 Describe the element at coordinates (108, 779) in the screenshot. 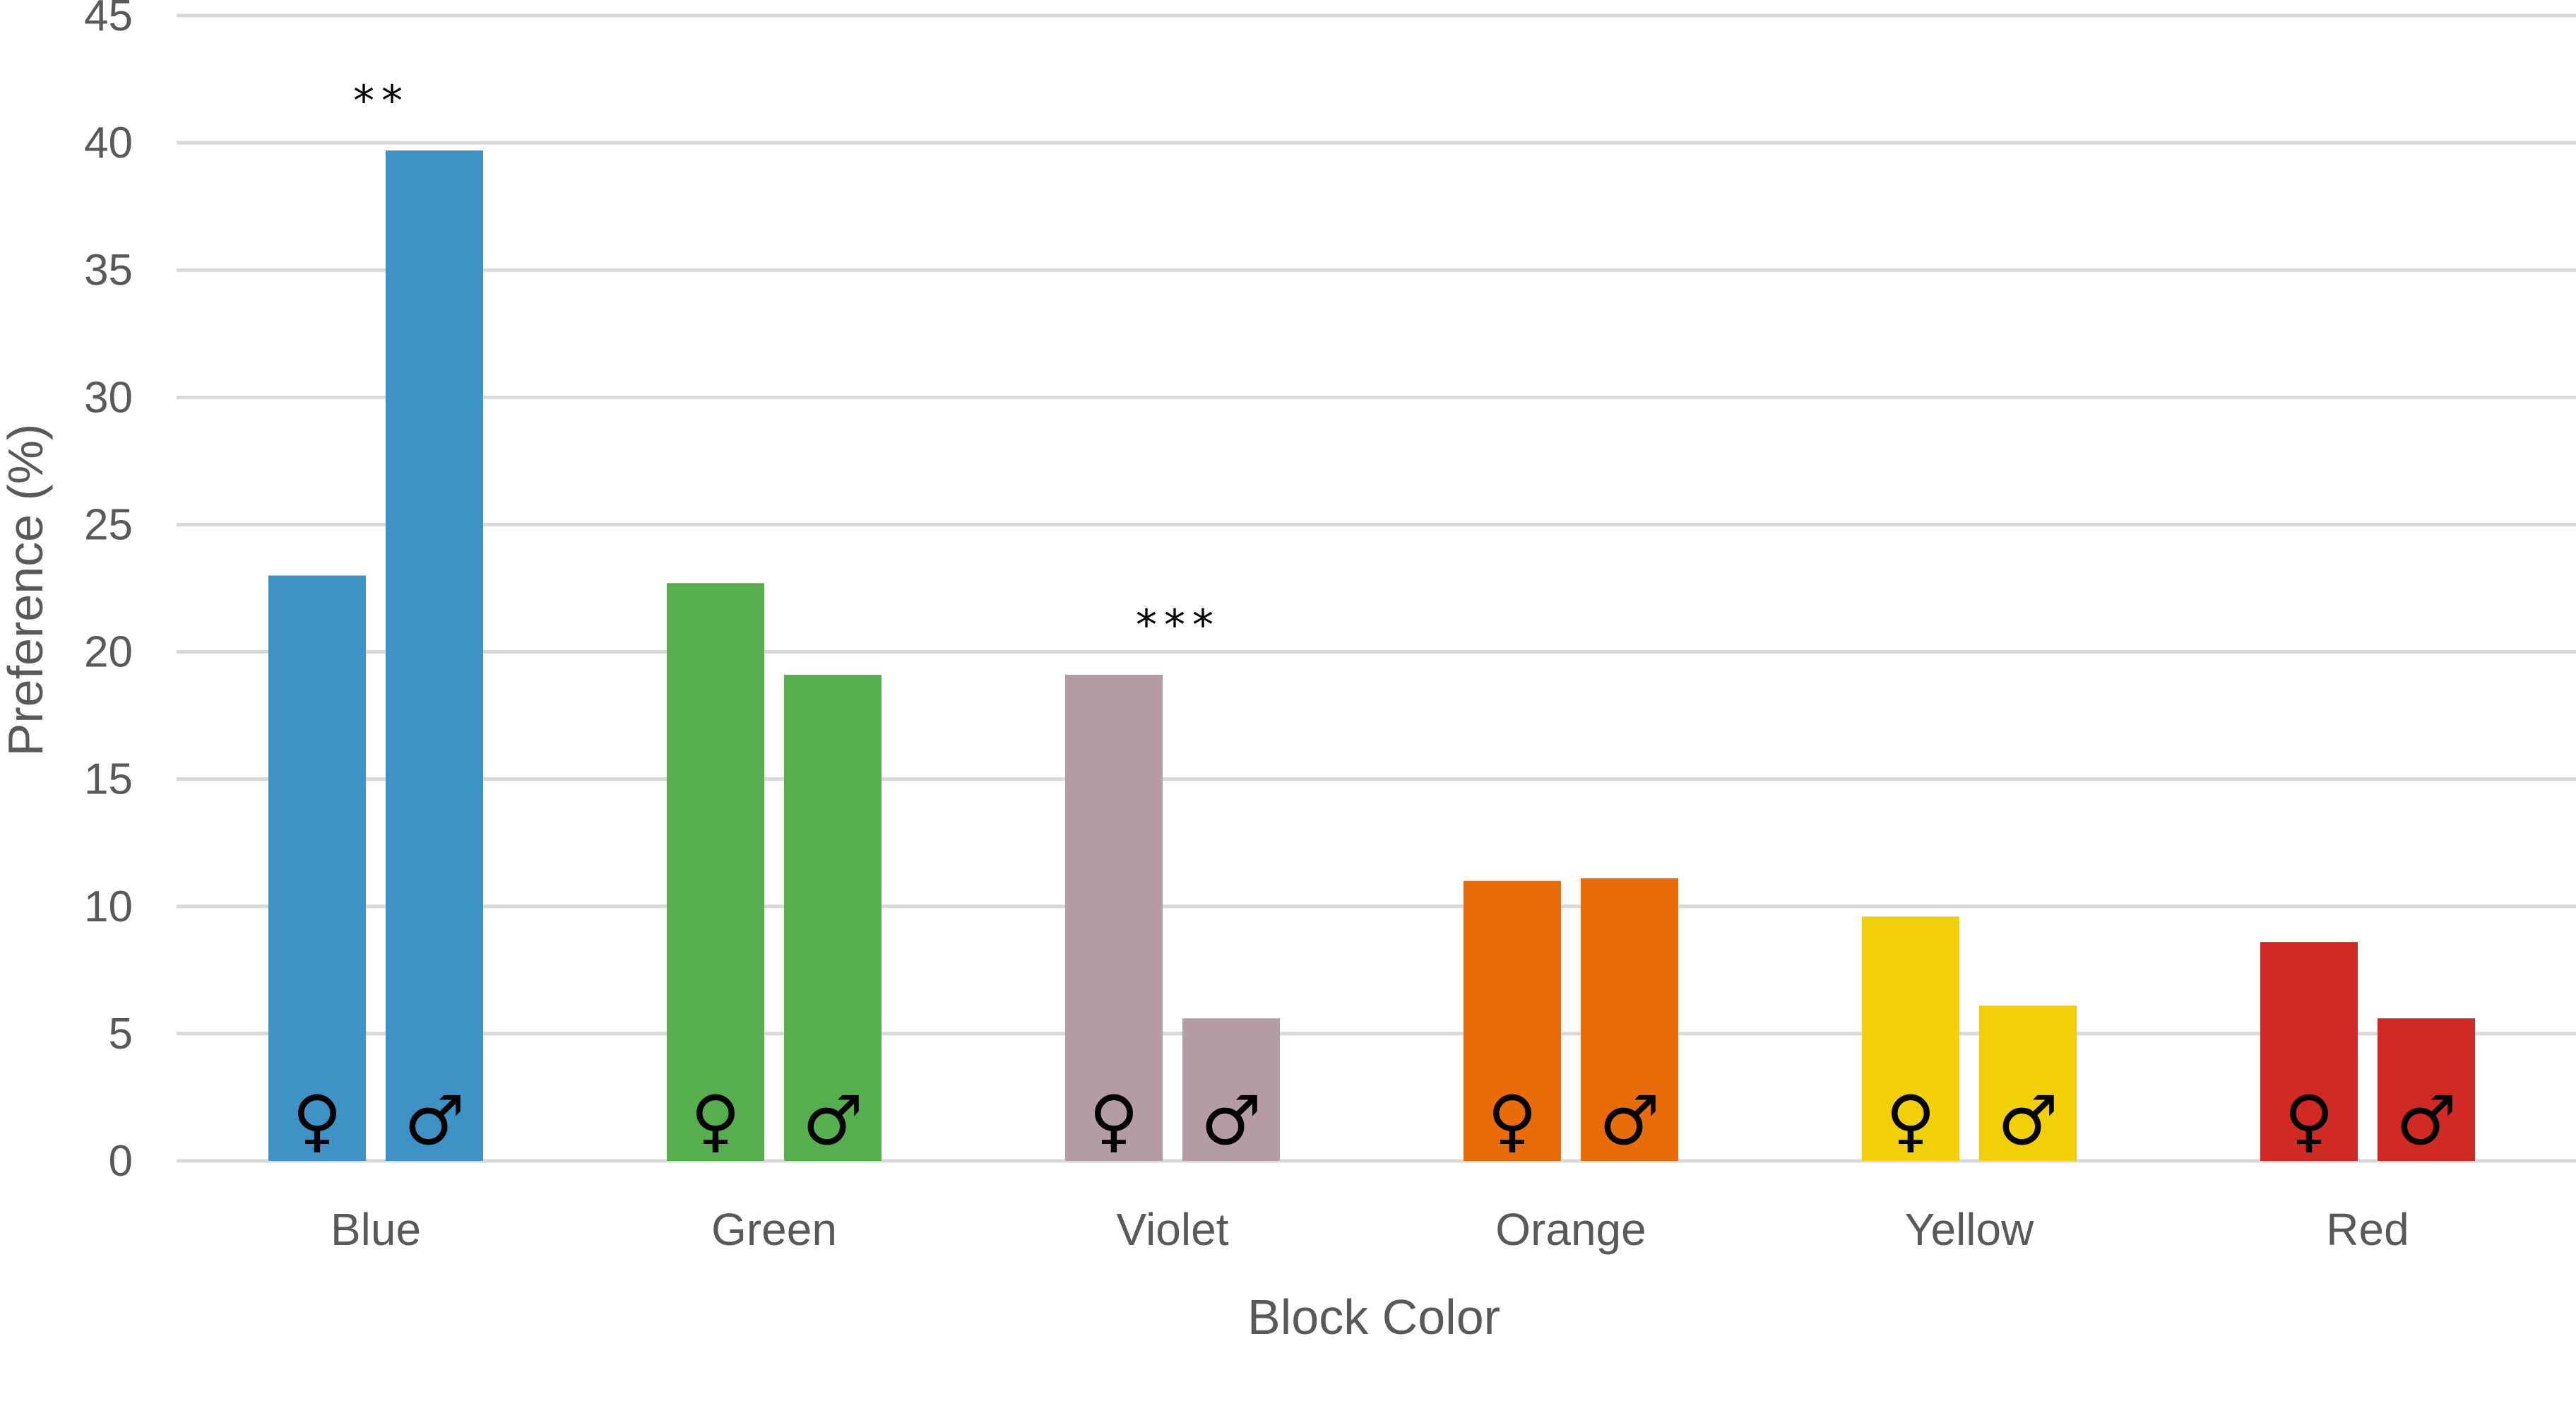

I see `y-tick-label: 15` at that location.